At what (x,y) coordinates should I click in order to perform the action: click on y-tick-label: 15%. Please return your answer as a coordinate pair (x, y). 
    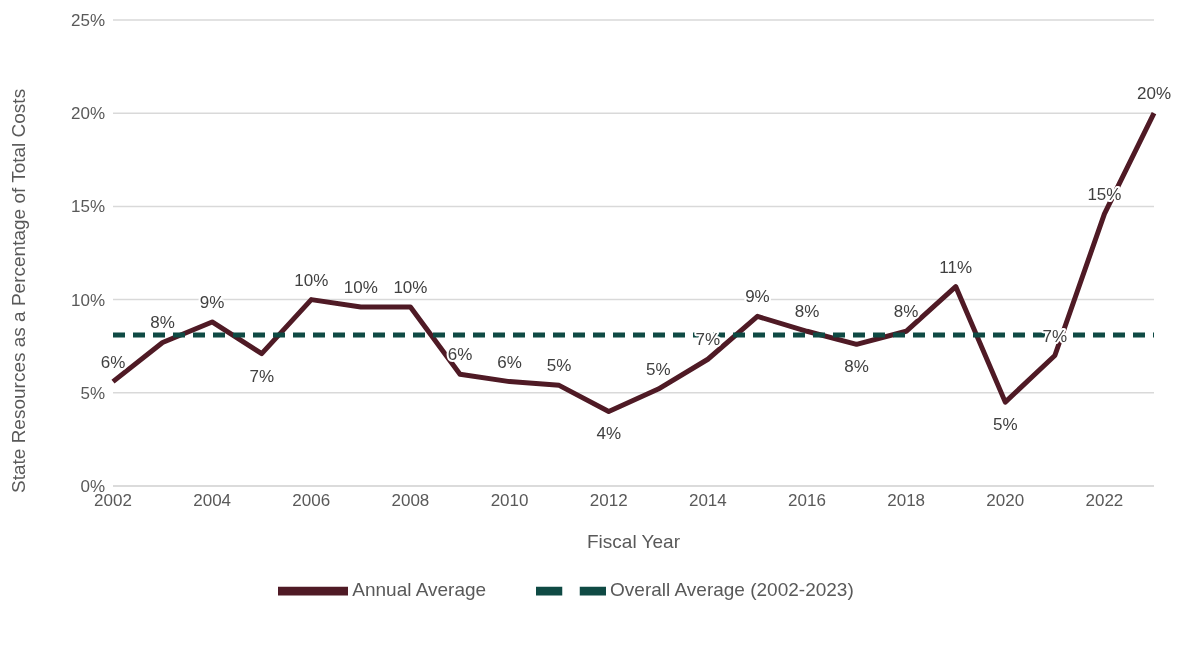
    Looking at the image, I should click on (87, 207).